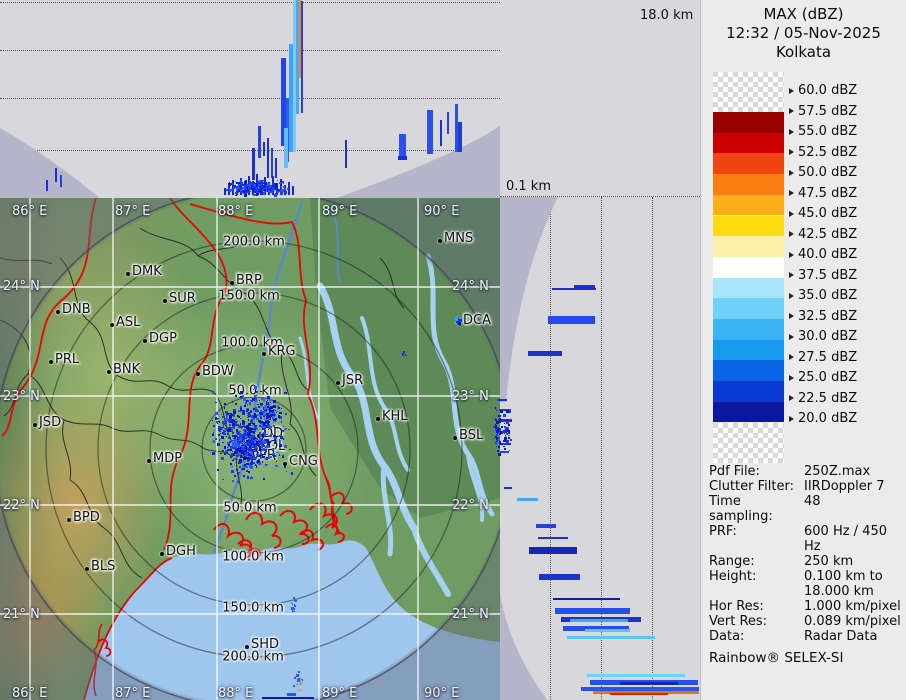  What do you see at coordinates (67, 359) in the screenshot?
I see `station-label: PRL` at bounding box center [67, 359].